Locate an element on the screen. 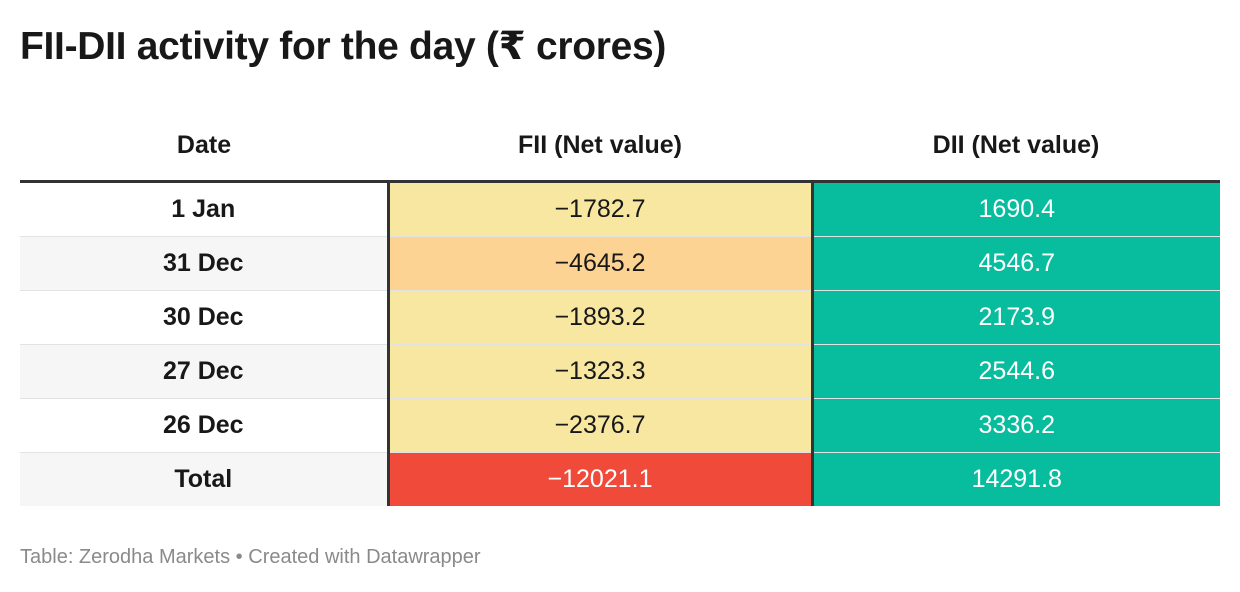 This screenshot has height=592, width=1240. dii-value-cell: 14291.8 is located at coordinates (1015, 479).